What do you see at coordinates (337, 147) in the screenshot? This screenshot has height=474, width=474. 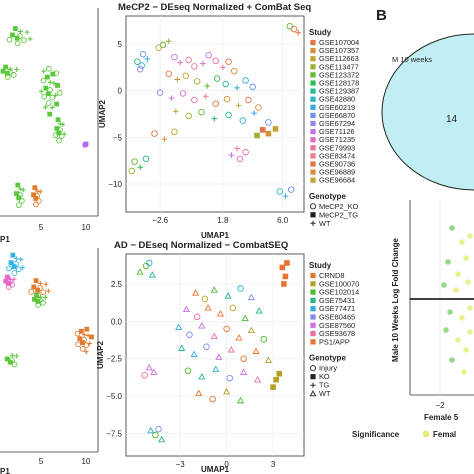 I see `legend-study-label: GSE79993` at bounding box center [337, 147].